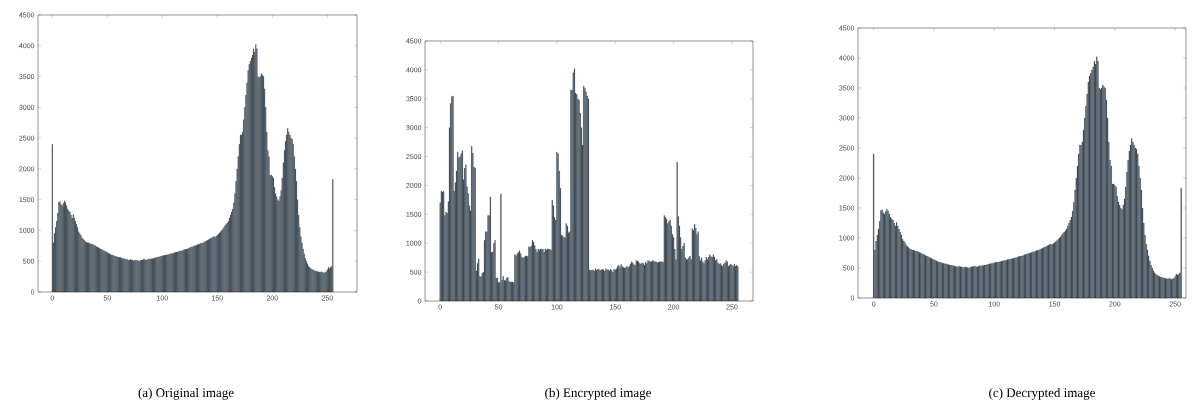  I want to click on text: (a) Original image, so click(186, 393).